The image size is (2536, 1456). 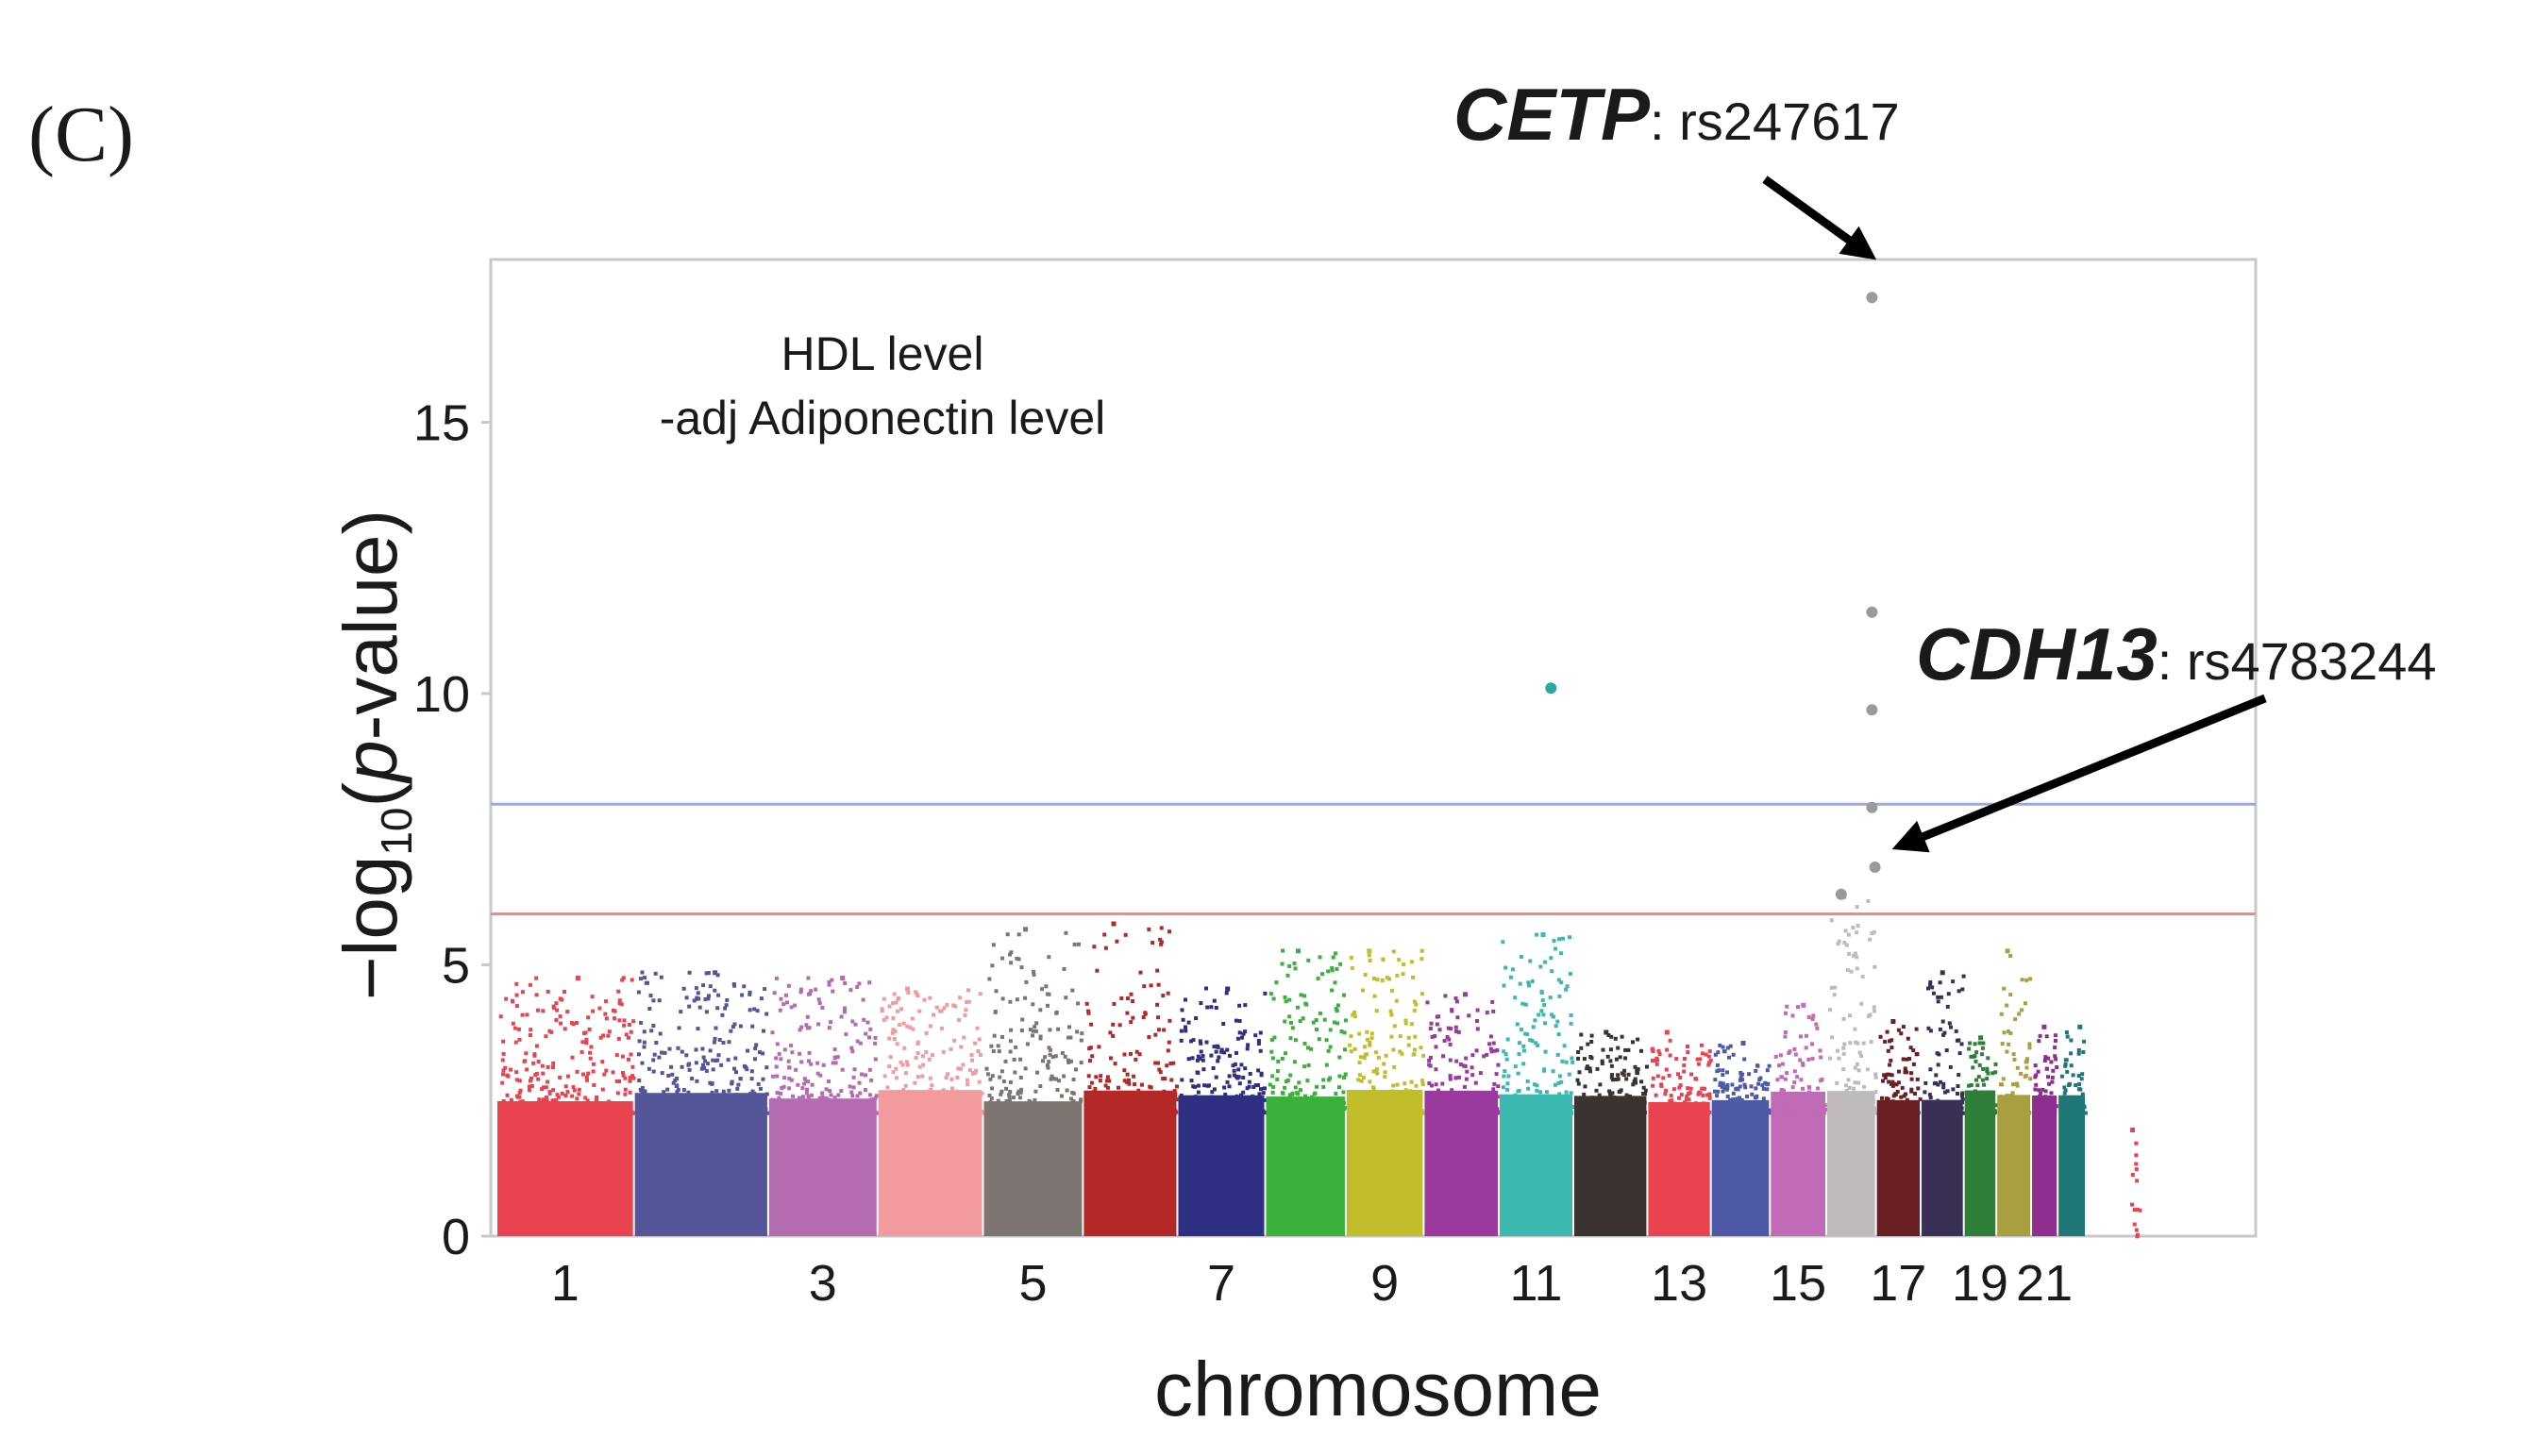 I want to click on chromosome-13-peak, so click(x=1667, y=1032).